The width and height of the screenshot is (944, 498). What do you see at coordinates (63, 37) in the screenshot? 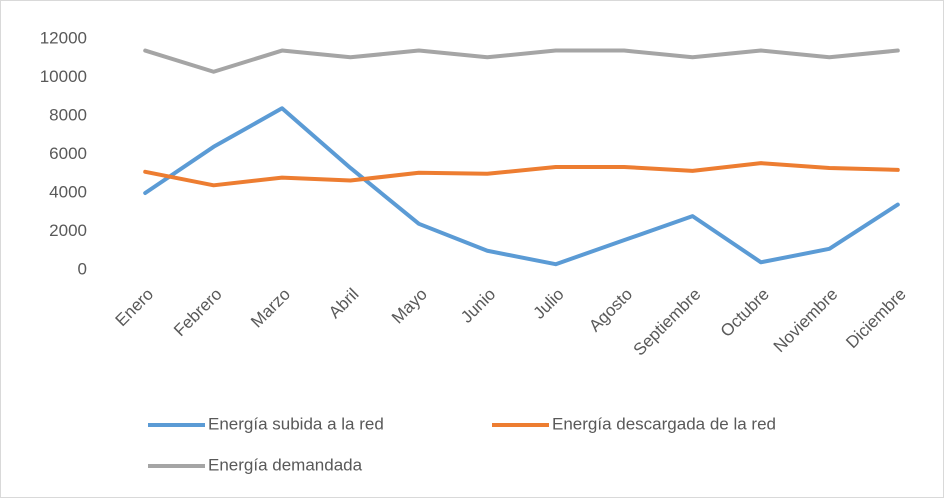
I see `y-tick-label: 12000` at bounding box center [63, 37].